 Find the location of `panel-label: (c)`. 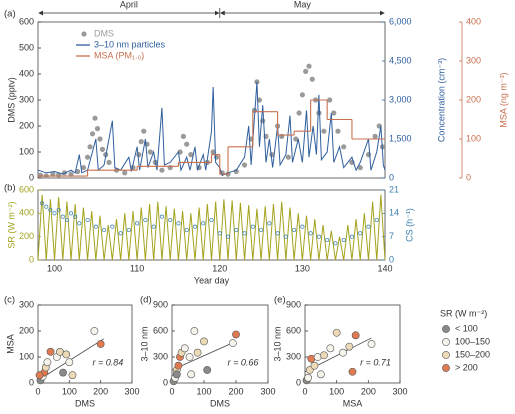

panel-label: (c) is located at coordinates (9, 300).